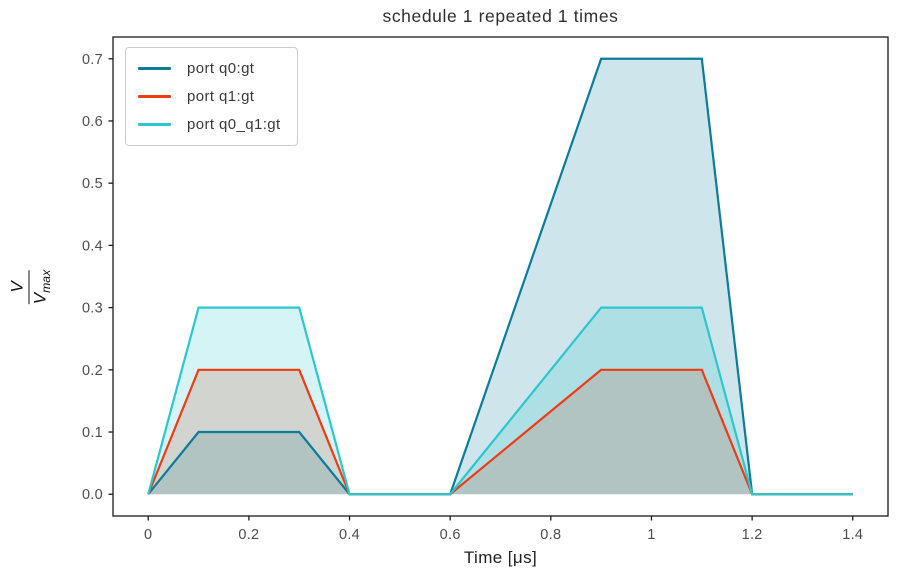 The image size is (897, 583). What do you see at coordinates (852, 535) in the screenshot?
I see `x-tick-label: 1.4` at bounding box center [852, 535].